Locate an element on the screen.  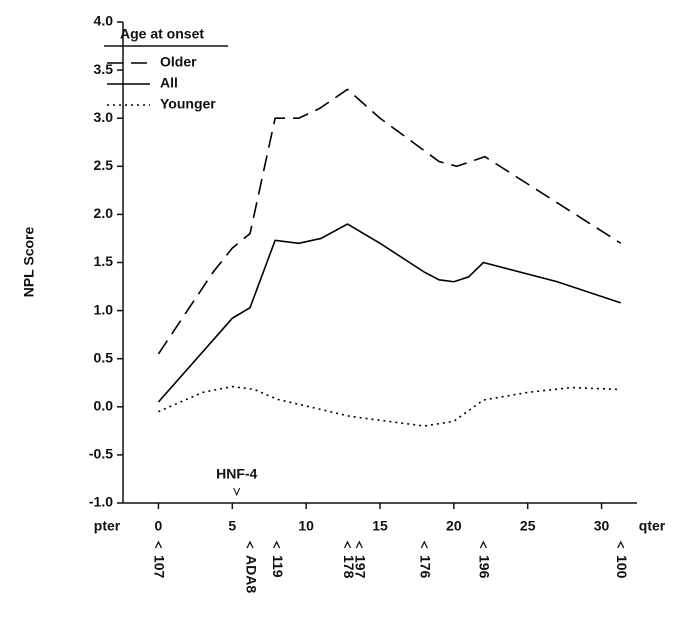
x-tick-label: 25 is located at coordinates (528, 526).